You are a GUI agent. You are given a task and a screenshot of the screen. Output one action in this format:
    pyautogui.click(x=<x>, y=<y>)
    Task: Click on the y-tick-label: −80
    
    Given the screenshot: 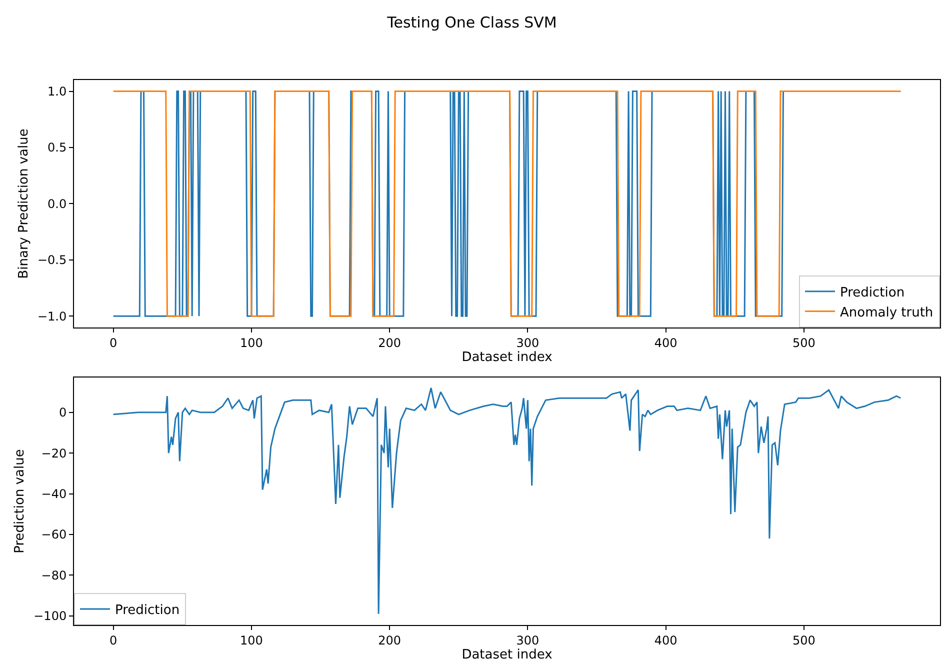 What is the action you would take?
    pyautogui.click(x=54, y=575)
    